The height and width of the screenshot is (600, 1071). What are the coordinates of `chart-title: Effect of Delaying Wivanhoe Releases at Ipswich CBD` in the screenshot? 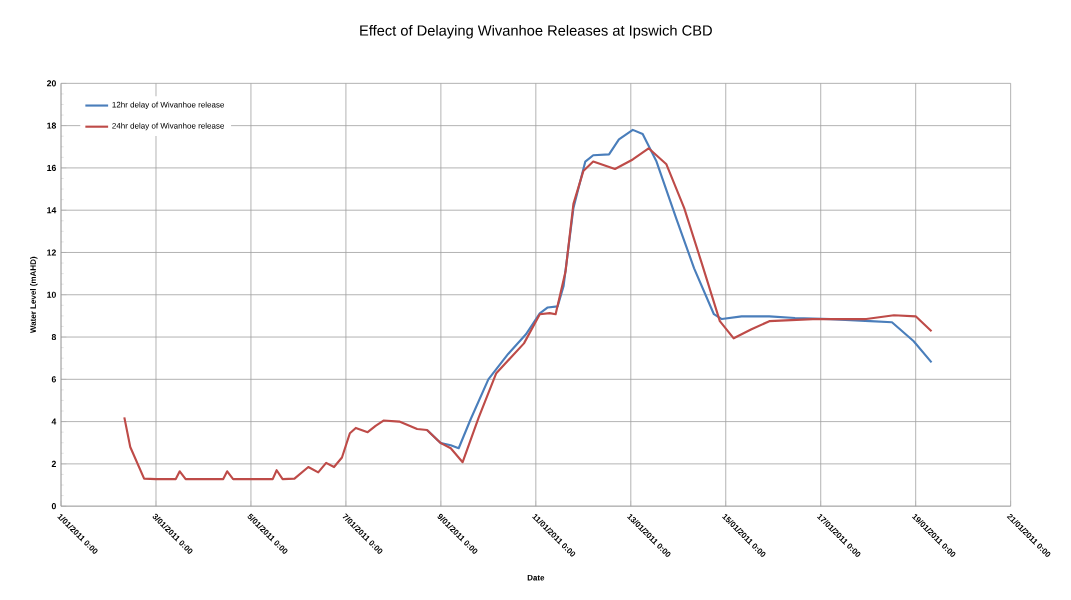 It's located at (536, 31).